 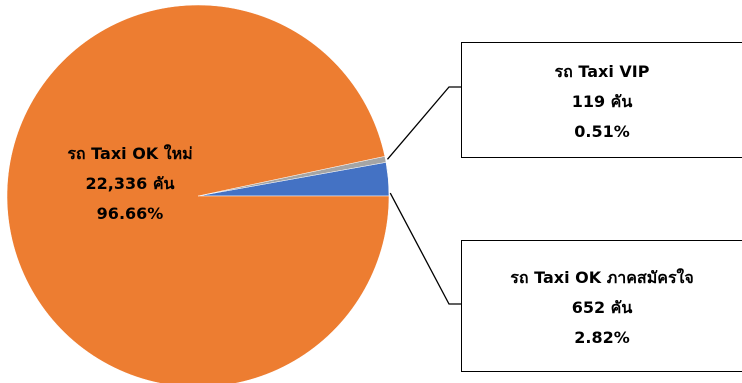 I want to click on slice-count-taxi-ok-volunteer: 652 คัน, so click(x=602, y=307).